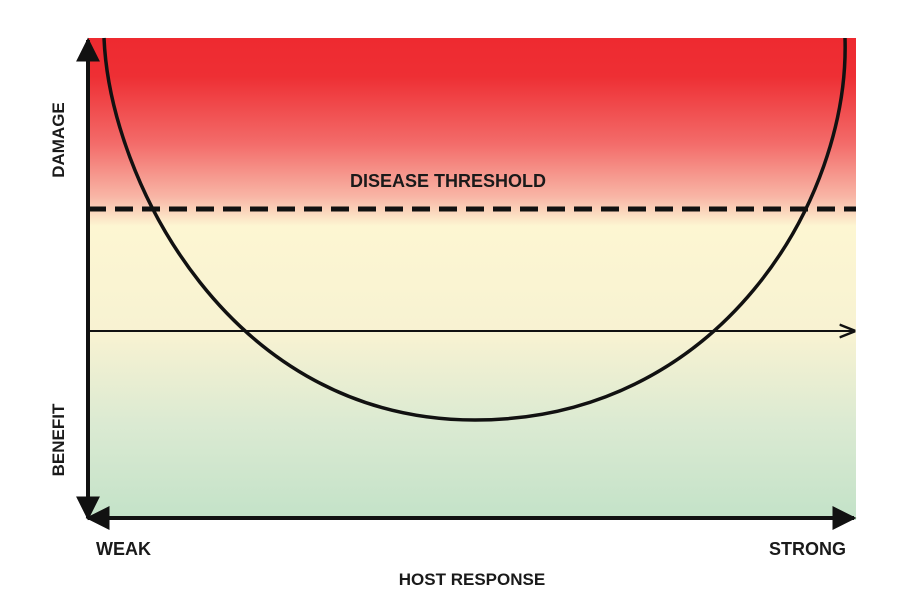  I want to click on strong-label: STRONG, so click(807, 549).